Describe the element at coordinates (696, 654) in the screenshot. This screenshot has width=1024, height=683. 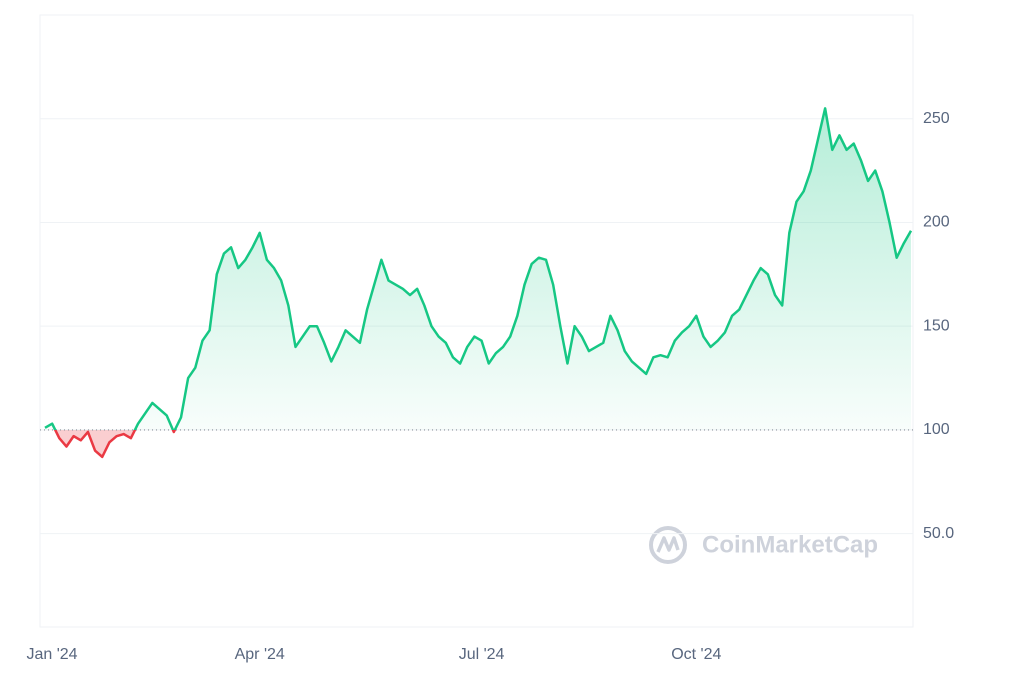
I see `x-tick-label: Oct '24` at that location.